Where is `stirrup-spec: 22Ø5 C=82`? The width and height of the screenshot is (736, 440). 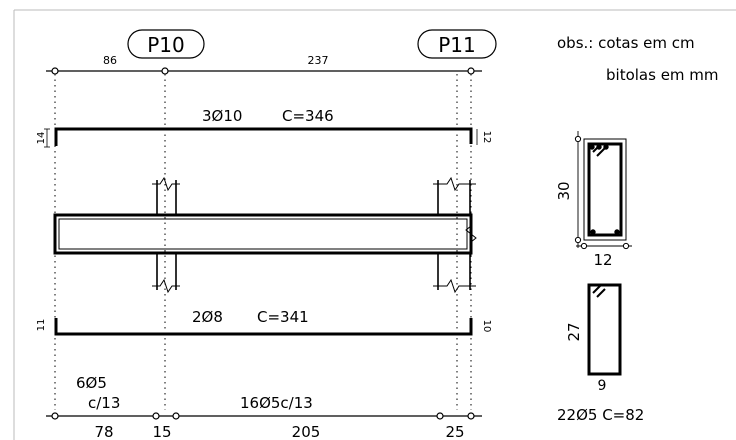 stirrup-spec: 22Ø5 C=82 is located at coordinates (600, 415).